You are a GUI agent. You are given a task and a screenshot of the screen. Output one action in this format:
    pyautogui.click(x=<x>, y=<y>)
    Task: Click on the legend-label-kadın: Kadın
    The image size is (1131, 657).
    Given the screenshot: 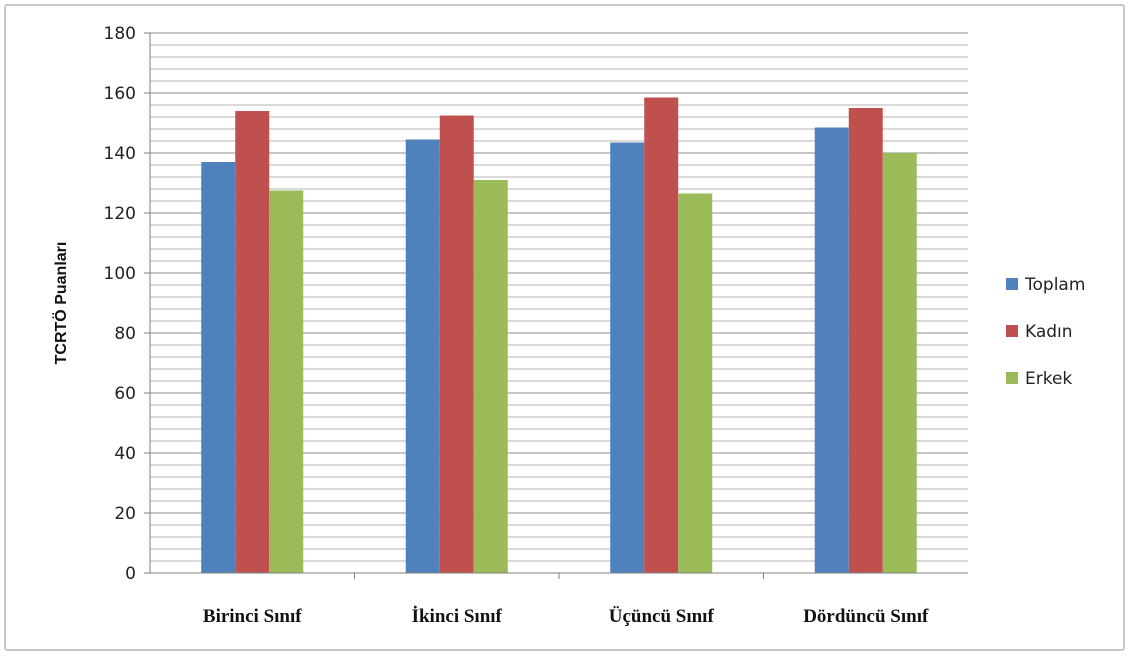 What is the action you would take?
    pyautogui.click(x=1049, y=332)
    